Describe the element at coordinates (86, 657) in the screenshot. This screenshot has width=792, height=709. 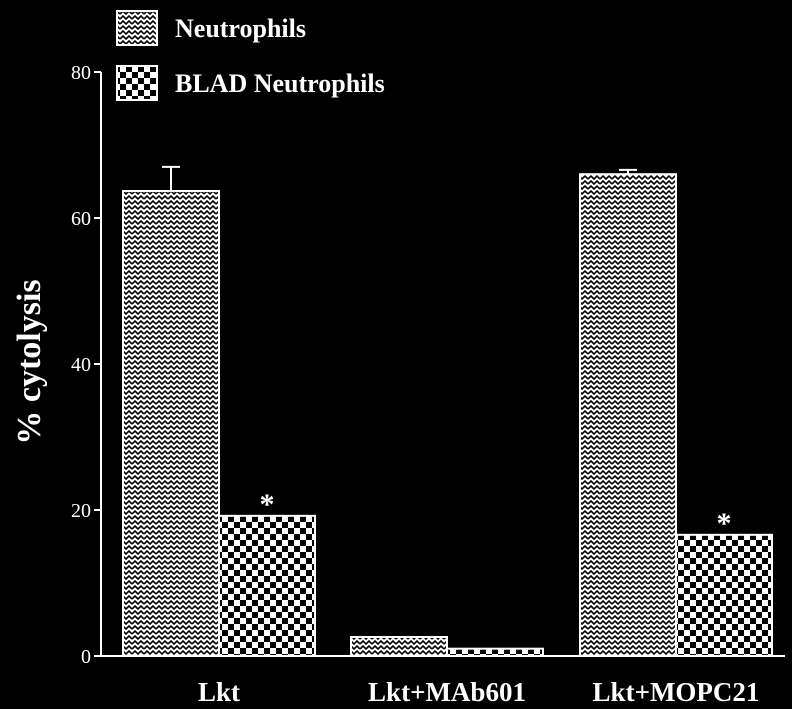
I see `y-tick-label: 0` at that location.